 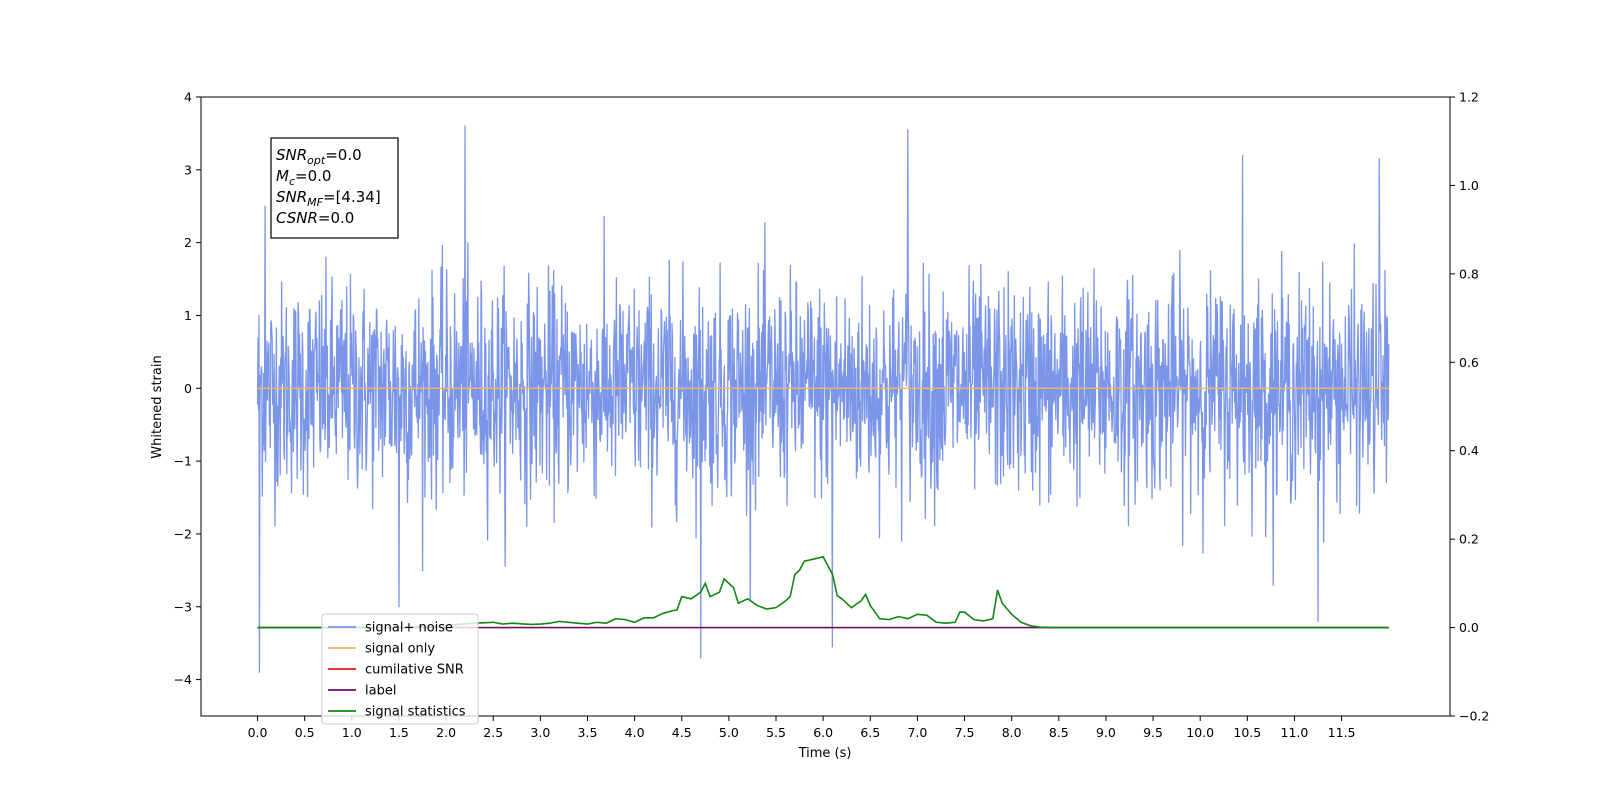 I want to click on x-tick-label: 7.5, so click(x=965, y=732).